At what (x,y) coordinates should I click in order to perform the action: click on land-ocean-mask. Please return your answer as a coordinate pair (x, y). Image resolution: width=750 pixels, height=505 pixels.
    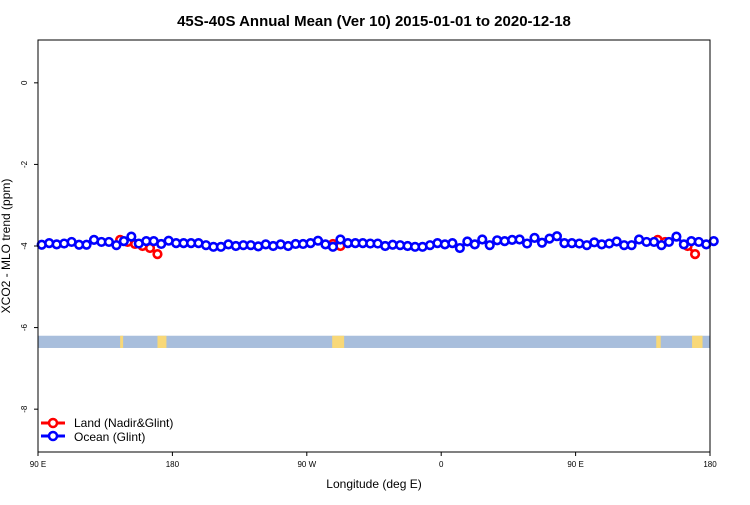
    Looking at the image, I should click on (374, 341).